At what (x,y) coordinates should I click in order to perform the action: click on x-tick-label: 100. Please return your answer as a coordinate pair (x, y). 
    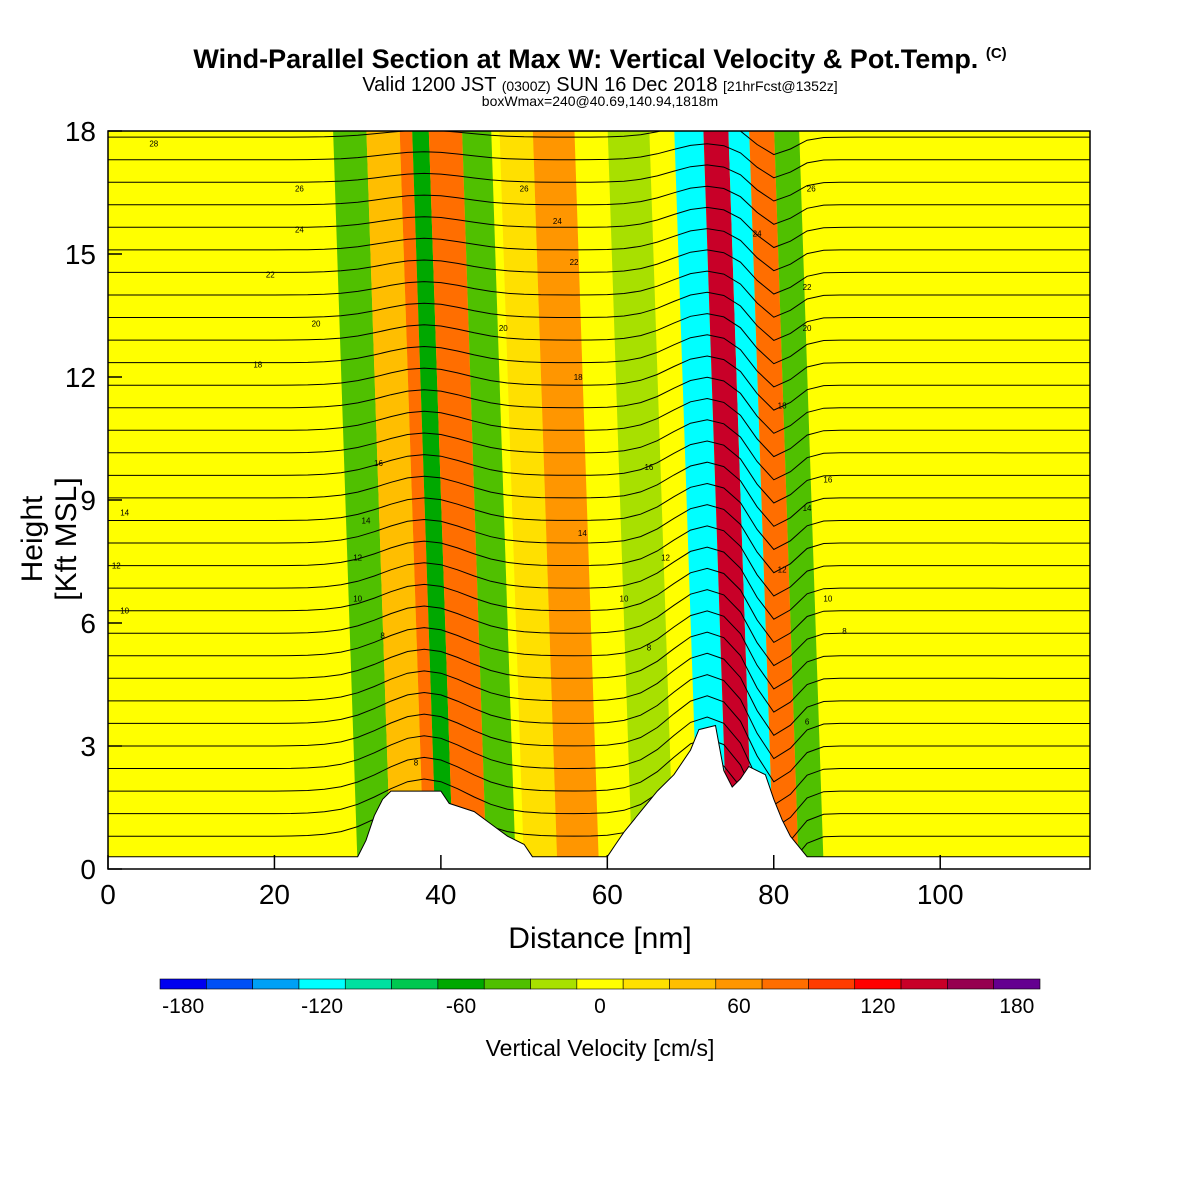
    Looking at the image, I should click on (940, 894).